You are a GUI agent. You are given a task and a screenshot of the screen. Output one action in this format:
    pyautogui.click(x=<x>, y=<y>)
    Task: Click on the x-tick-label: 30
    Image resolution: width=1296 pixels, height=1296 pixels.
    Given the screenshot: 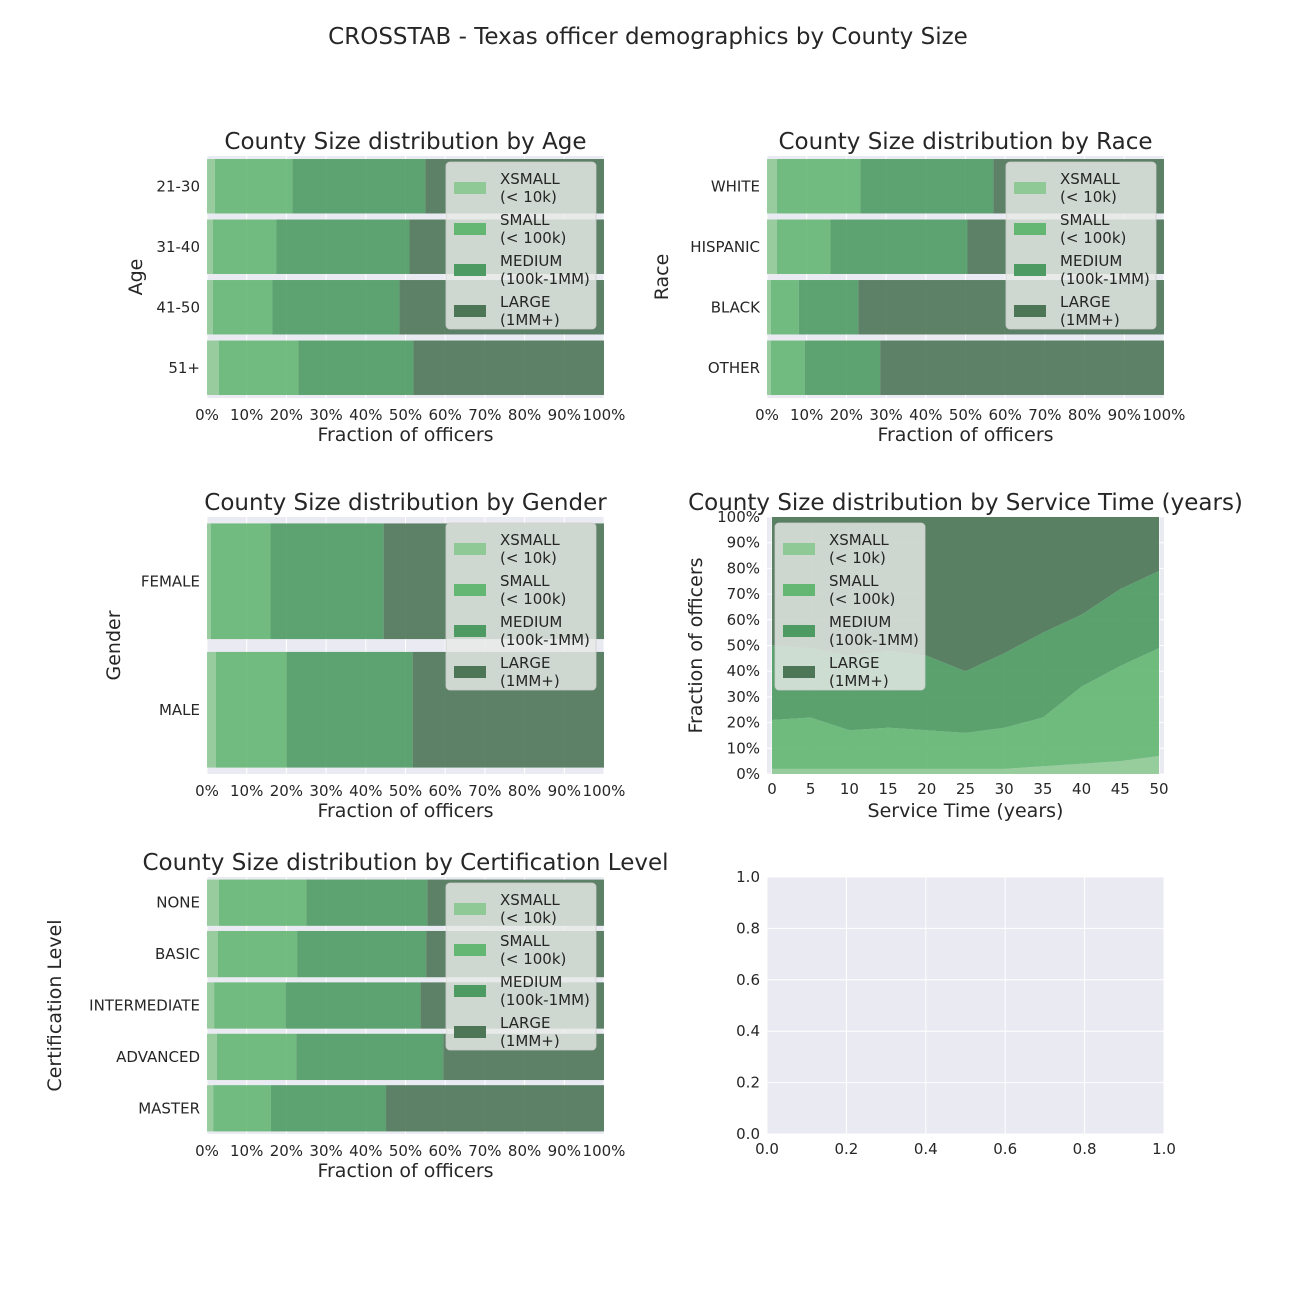 What is the action you would take?
    pyautogui.click(x=1004, y=789)
    